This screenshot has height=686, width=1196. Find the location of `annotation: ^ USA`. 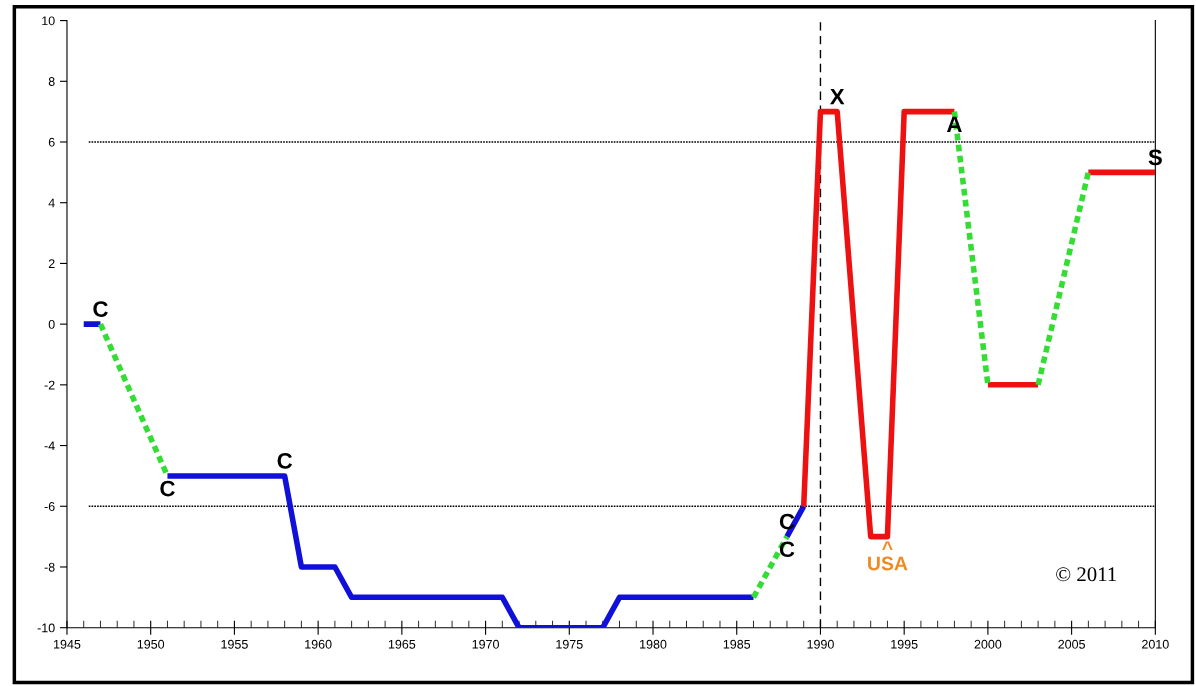

annotation: ^ USA is located at coordinates (888, 556).